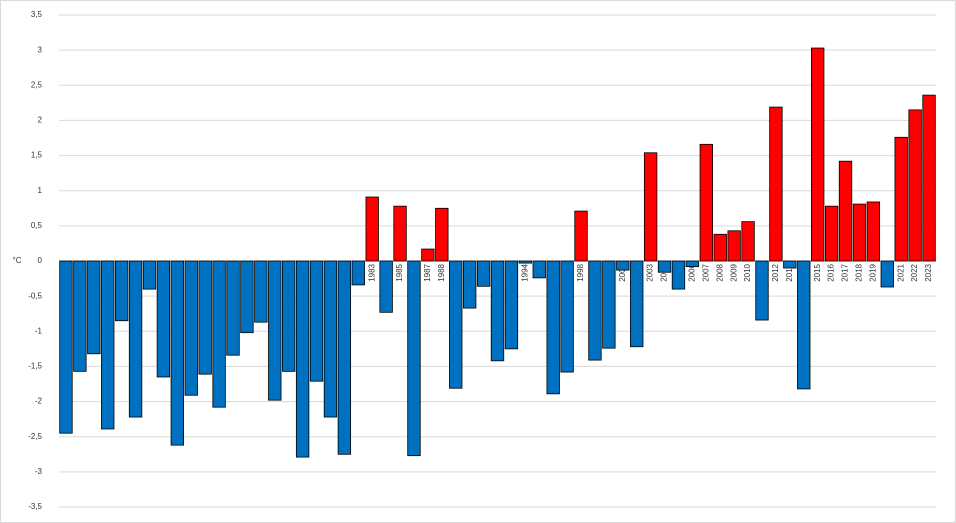 The image size is (956, 523). Describe the element at coordinates (39, 330) in the screenshot. I see `y-tick-label: -1` at that location.